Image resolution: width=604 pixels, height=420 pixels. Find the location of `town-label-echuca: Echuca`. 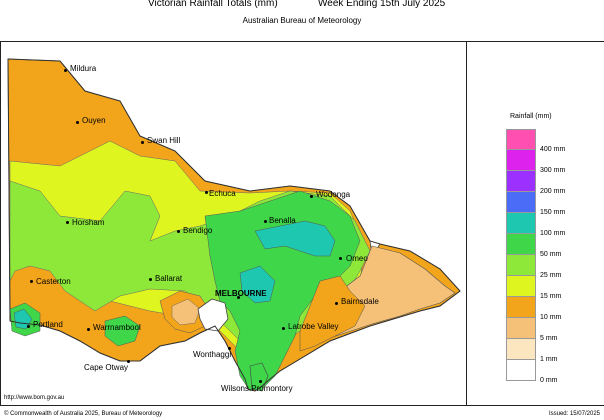

town-label-echuca: Echuca is located at coordinates (222, 193).